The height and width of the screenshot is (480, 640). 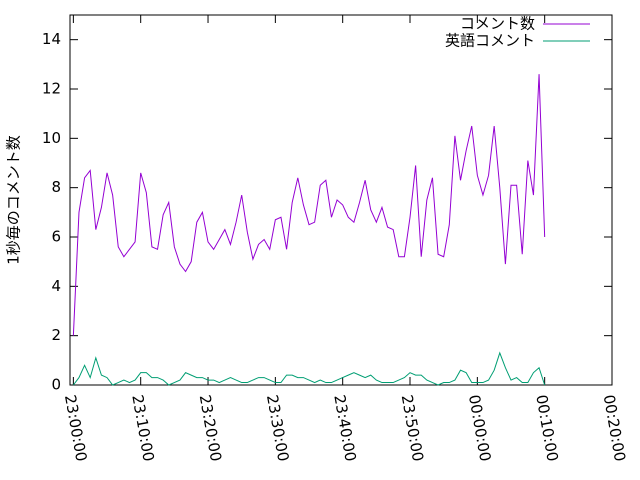 I want to click on y-tick-label: 14, so click(x=51, y=39).